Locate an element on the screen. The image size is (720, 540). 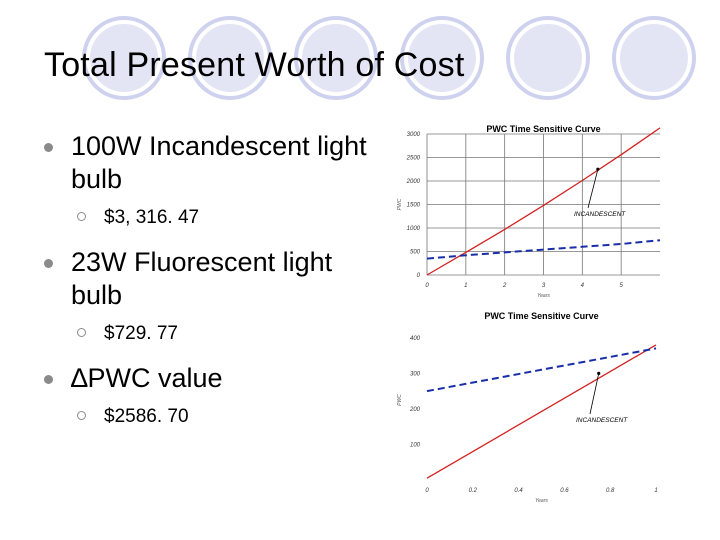
y-tick-label: 3000 is located at coordinates (414, 135).